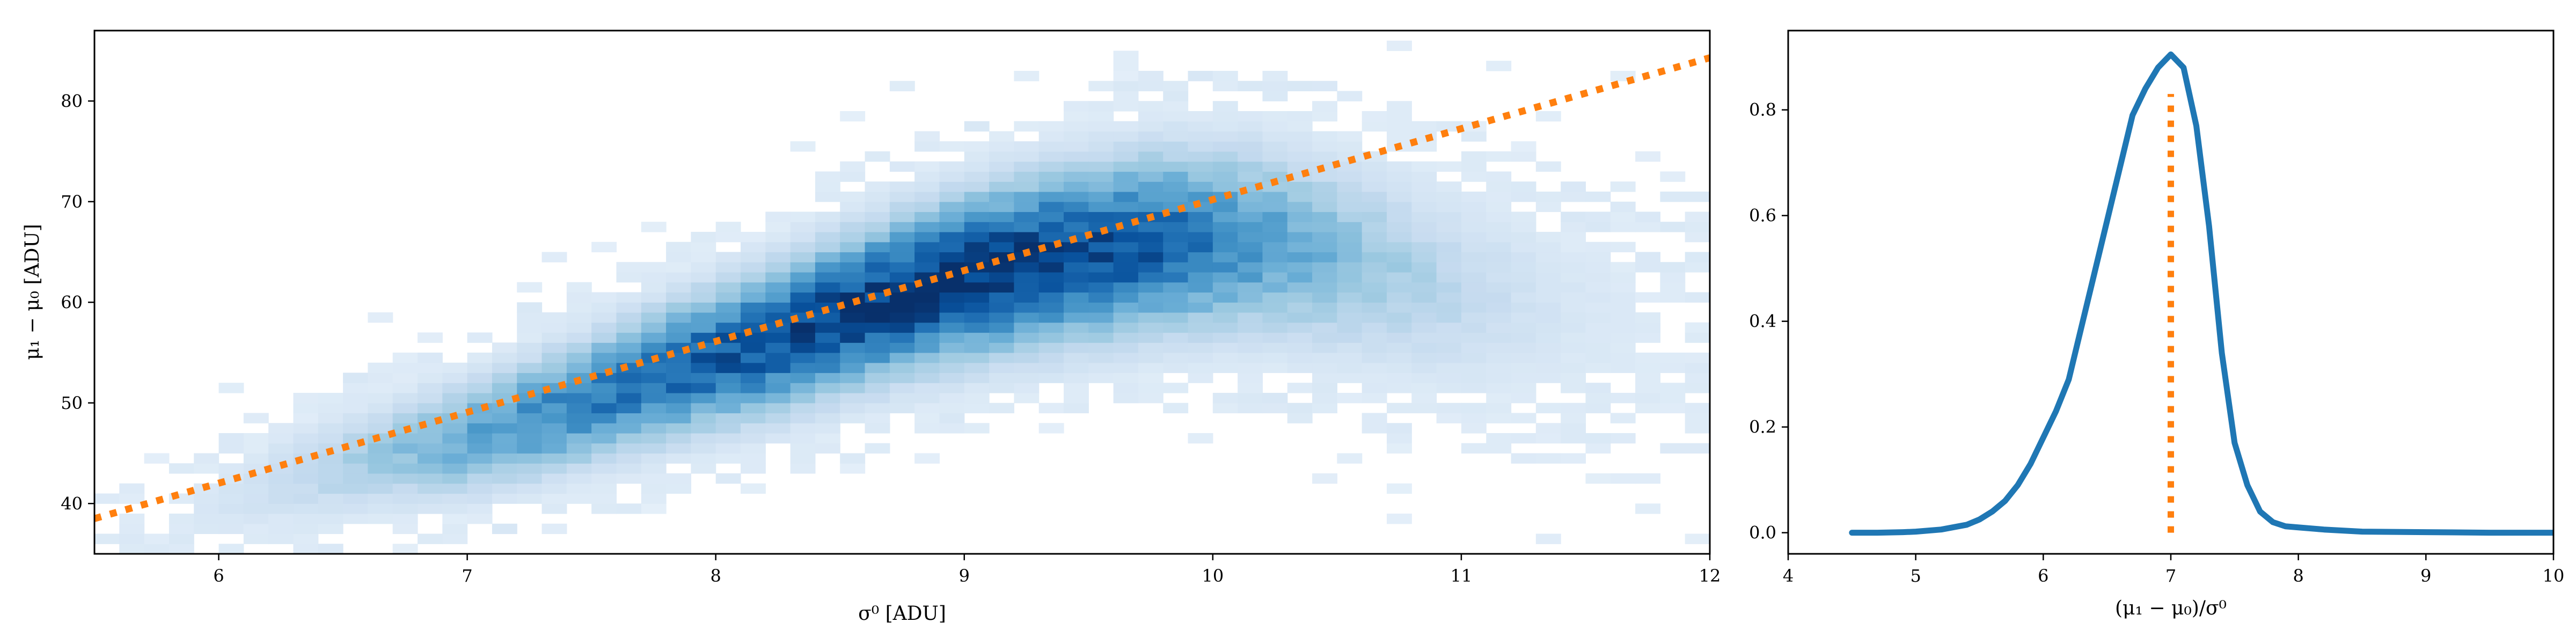 This screenshot has height=644, width=2576. Describe the element at coordinates (72, 101) in the screenshot. I see `y-tick-label: 80` at that location.